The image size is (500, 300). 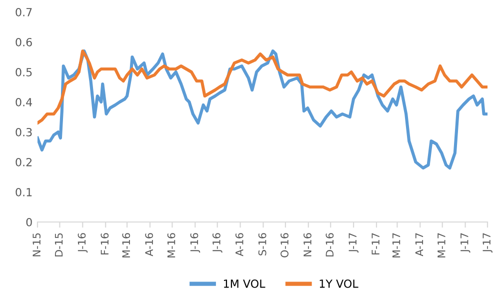 What do you see at coordinates (24, 162) in the screenshot?
I see `y-tick-label: 0.2` at bounding box center [24, 162].